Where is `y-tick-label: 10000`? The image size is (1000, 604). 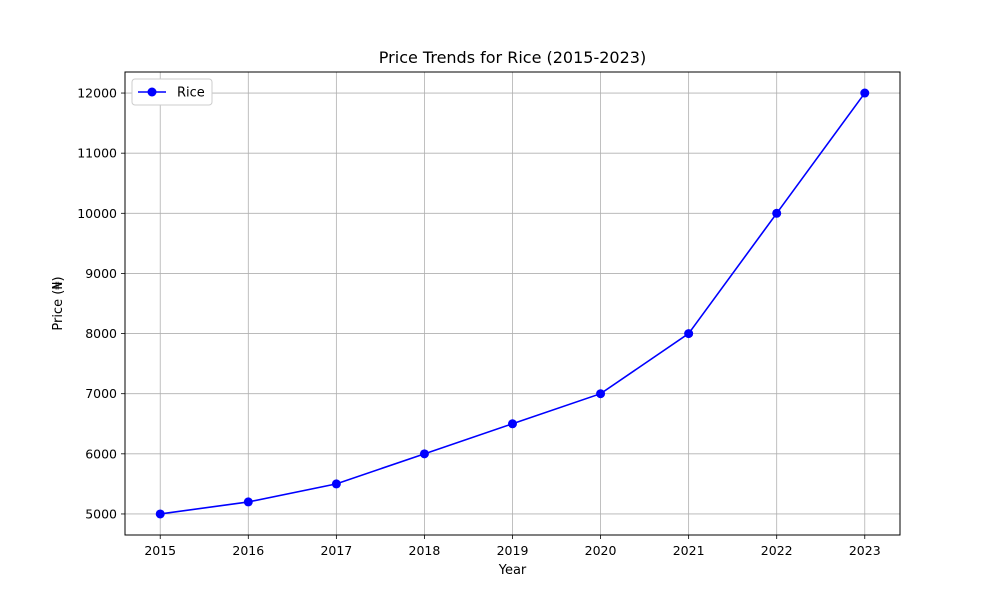 y-tick-label: 10000 is located at coordinates (97, 213).